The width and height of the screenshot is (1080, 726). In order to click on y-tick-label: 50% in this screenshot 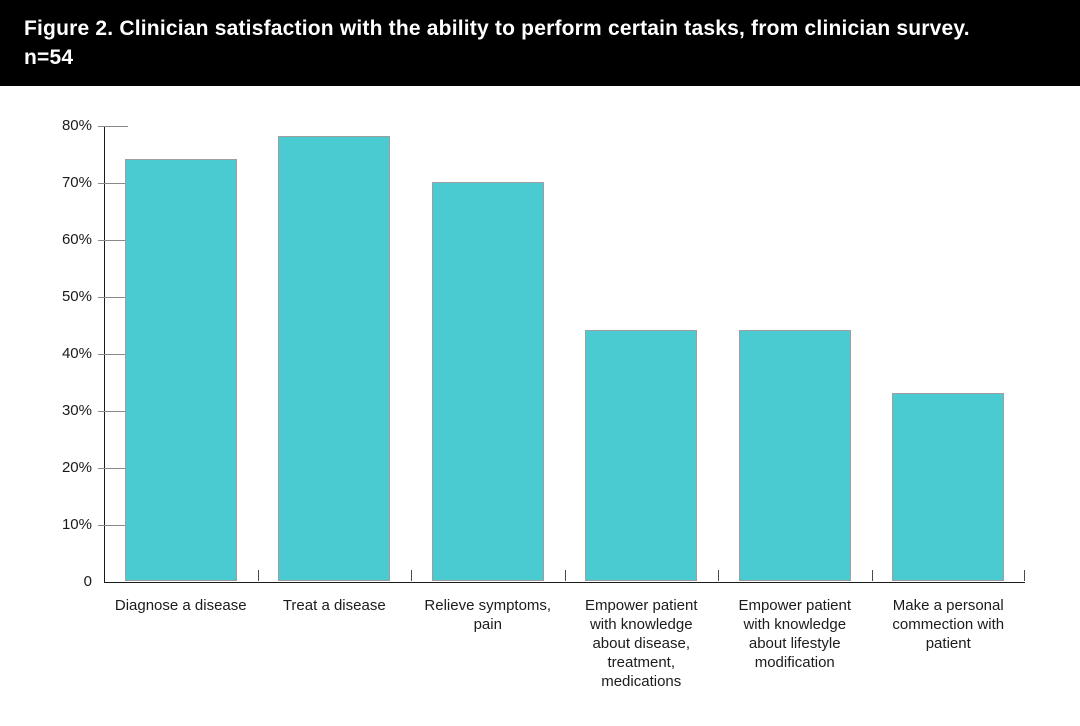, I will do `click(76, 296)`.